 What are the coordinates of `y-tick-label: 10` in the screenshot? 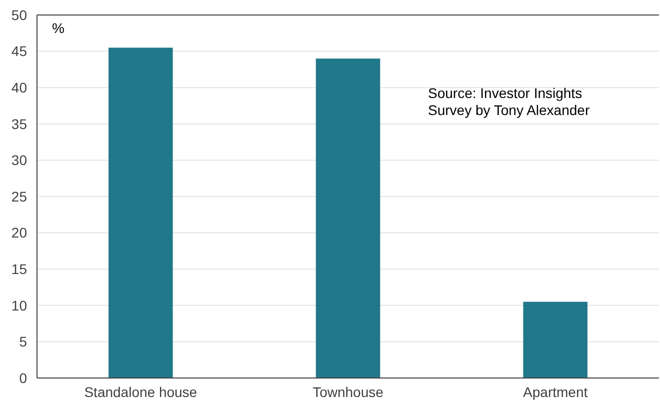 It's located at (19, 305).